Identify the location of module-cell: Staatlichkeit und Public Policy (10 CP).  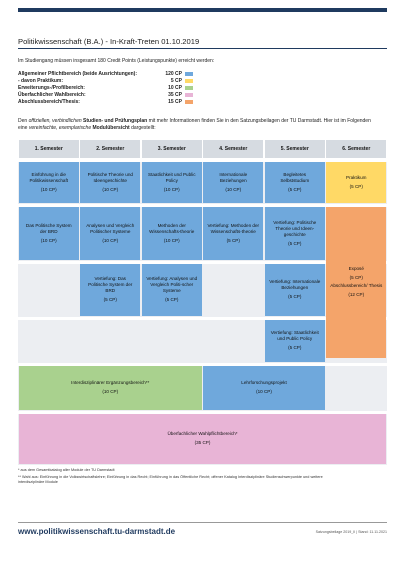
(171, 182).